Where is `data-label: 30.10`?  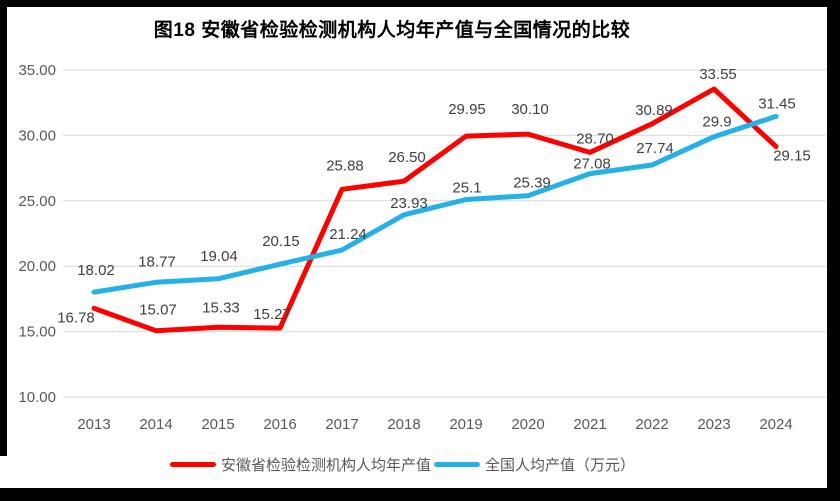
data-label: 30.10 is located at coordinates (530, 109).